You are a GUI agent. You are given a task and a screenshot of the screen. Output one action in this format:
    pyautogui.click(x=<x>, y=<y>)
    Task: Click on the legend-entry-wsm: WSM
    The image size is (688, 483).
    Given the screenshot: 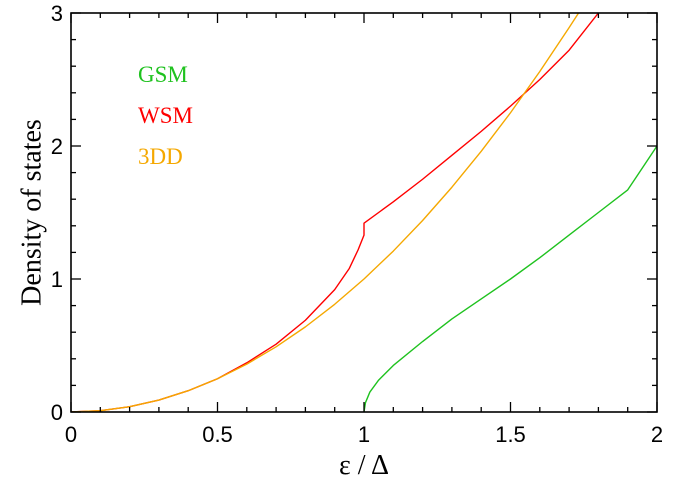 What is the action you would take?
    pyautogui.click(x=165, y=115)
    